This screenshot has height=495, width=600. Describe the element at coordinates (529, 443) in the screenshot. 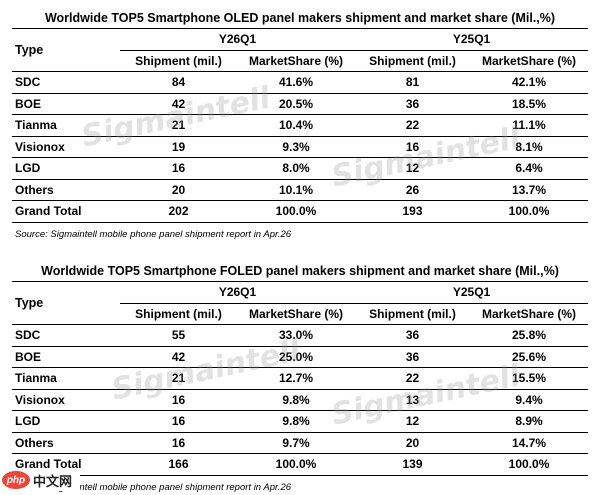

I see `share-value: 14.7%` at that location.